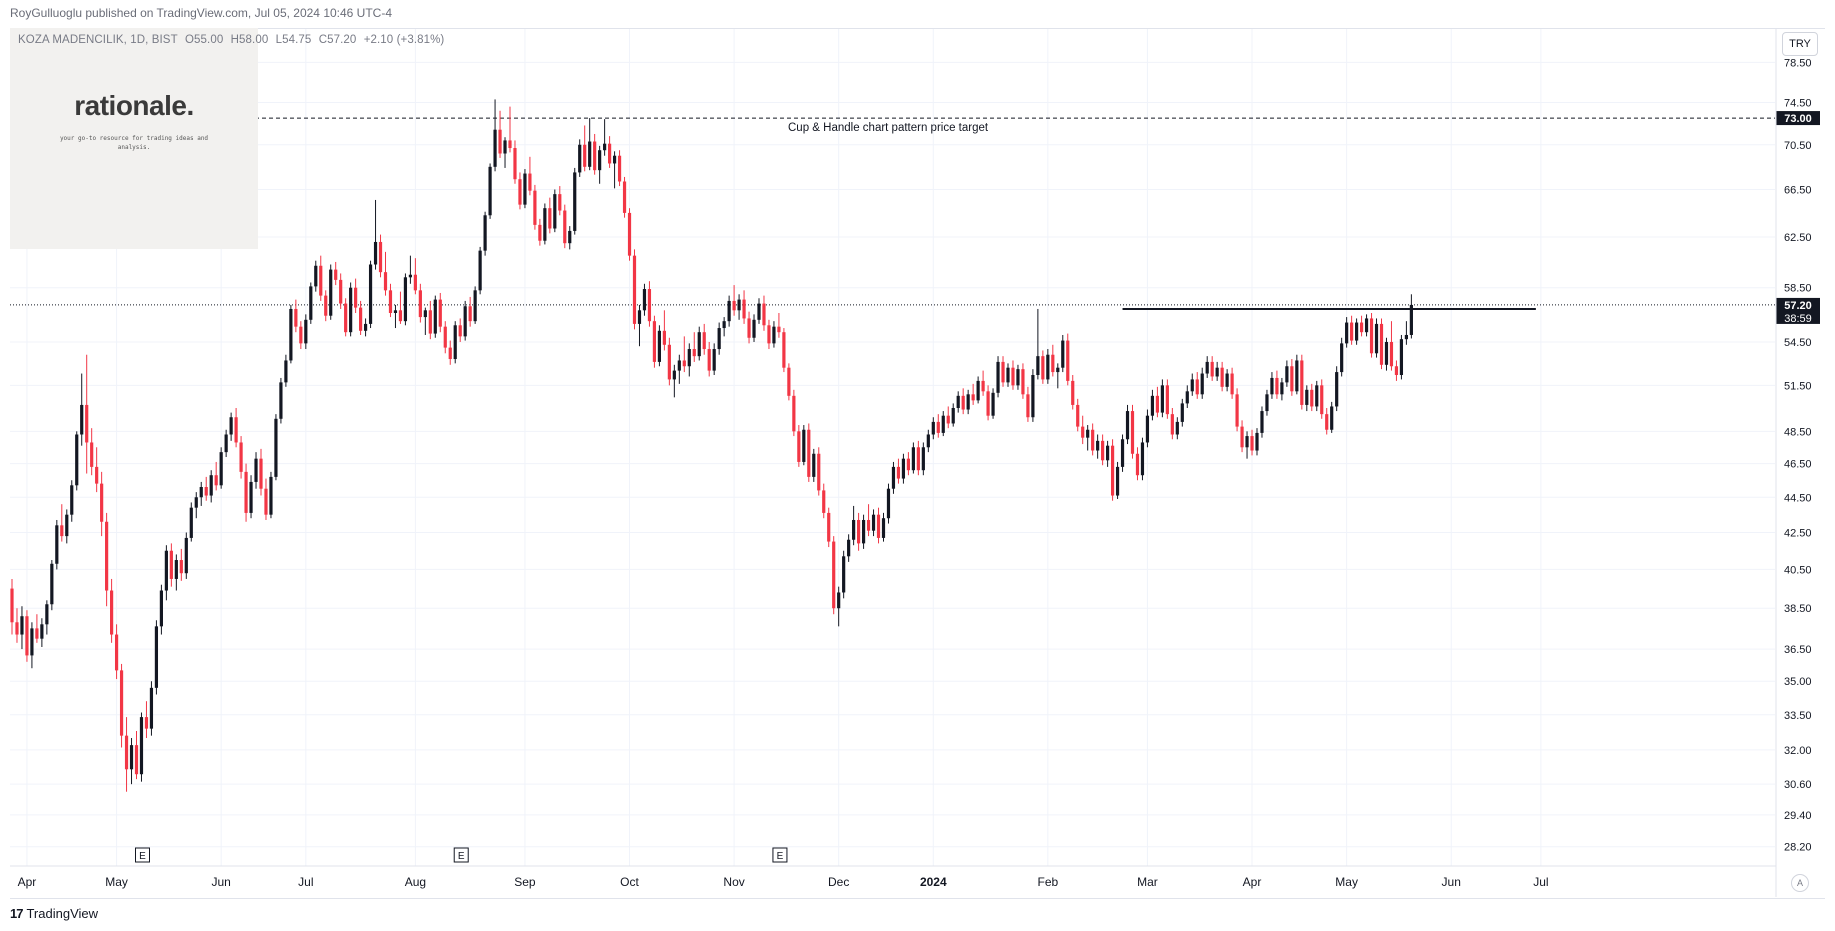  I want to click on price-tick-label: 33.50, so click(1798, 716).